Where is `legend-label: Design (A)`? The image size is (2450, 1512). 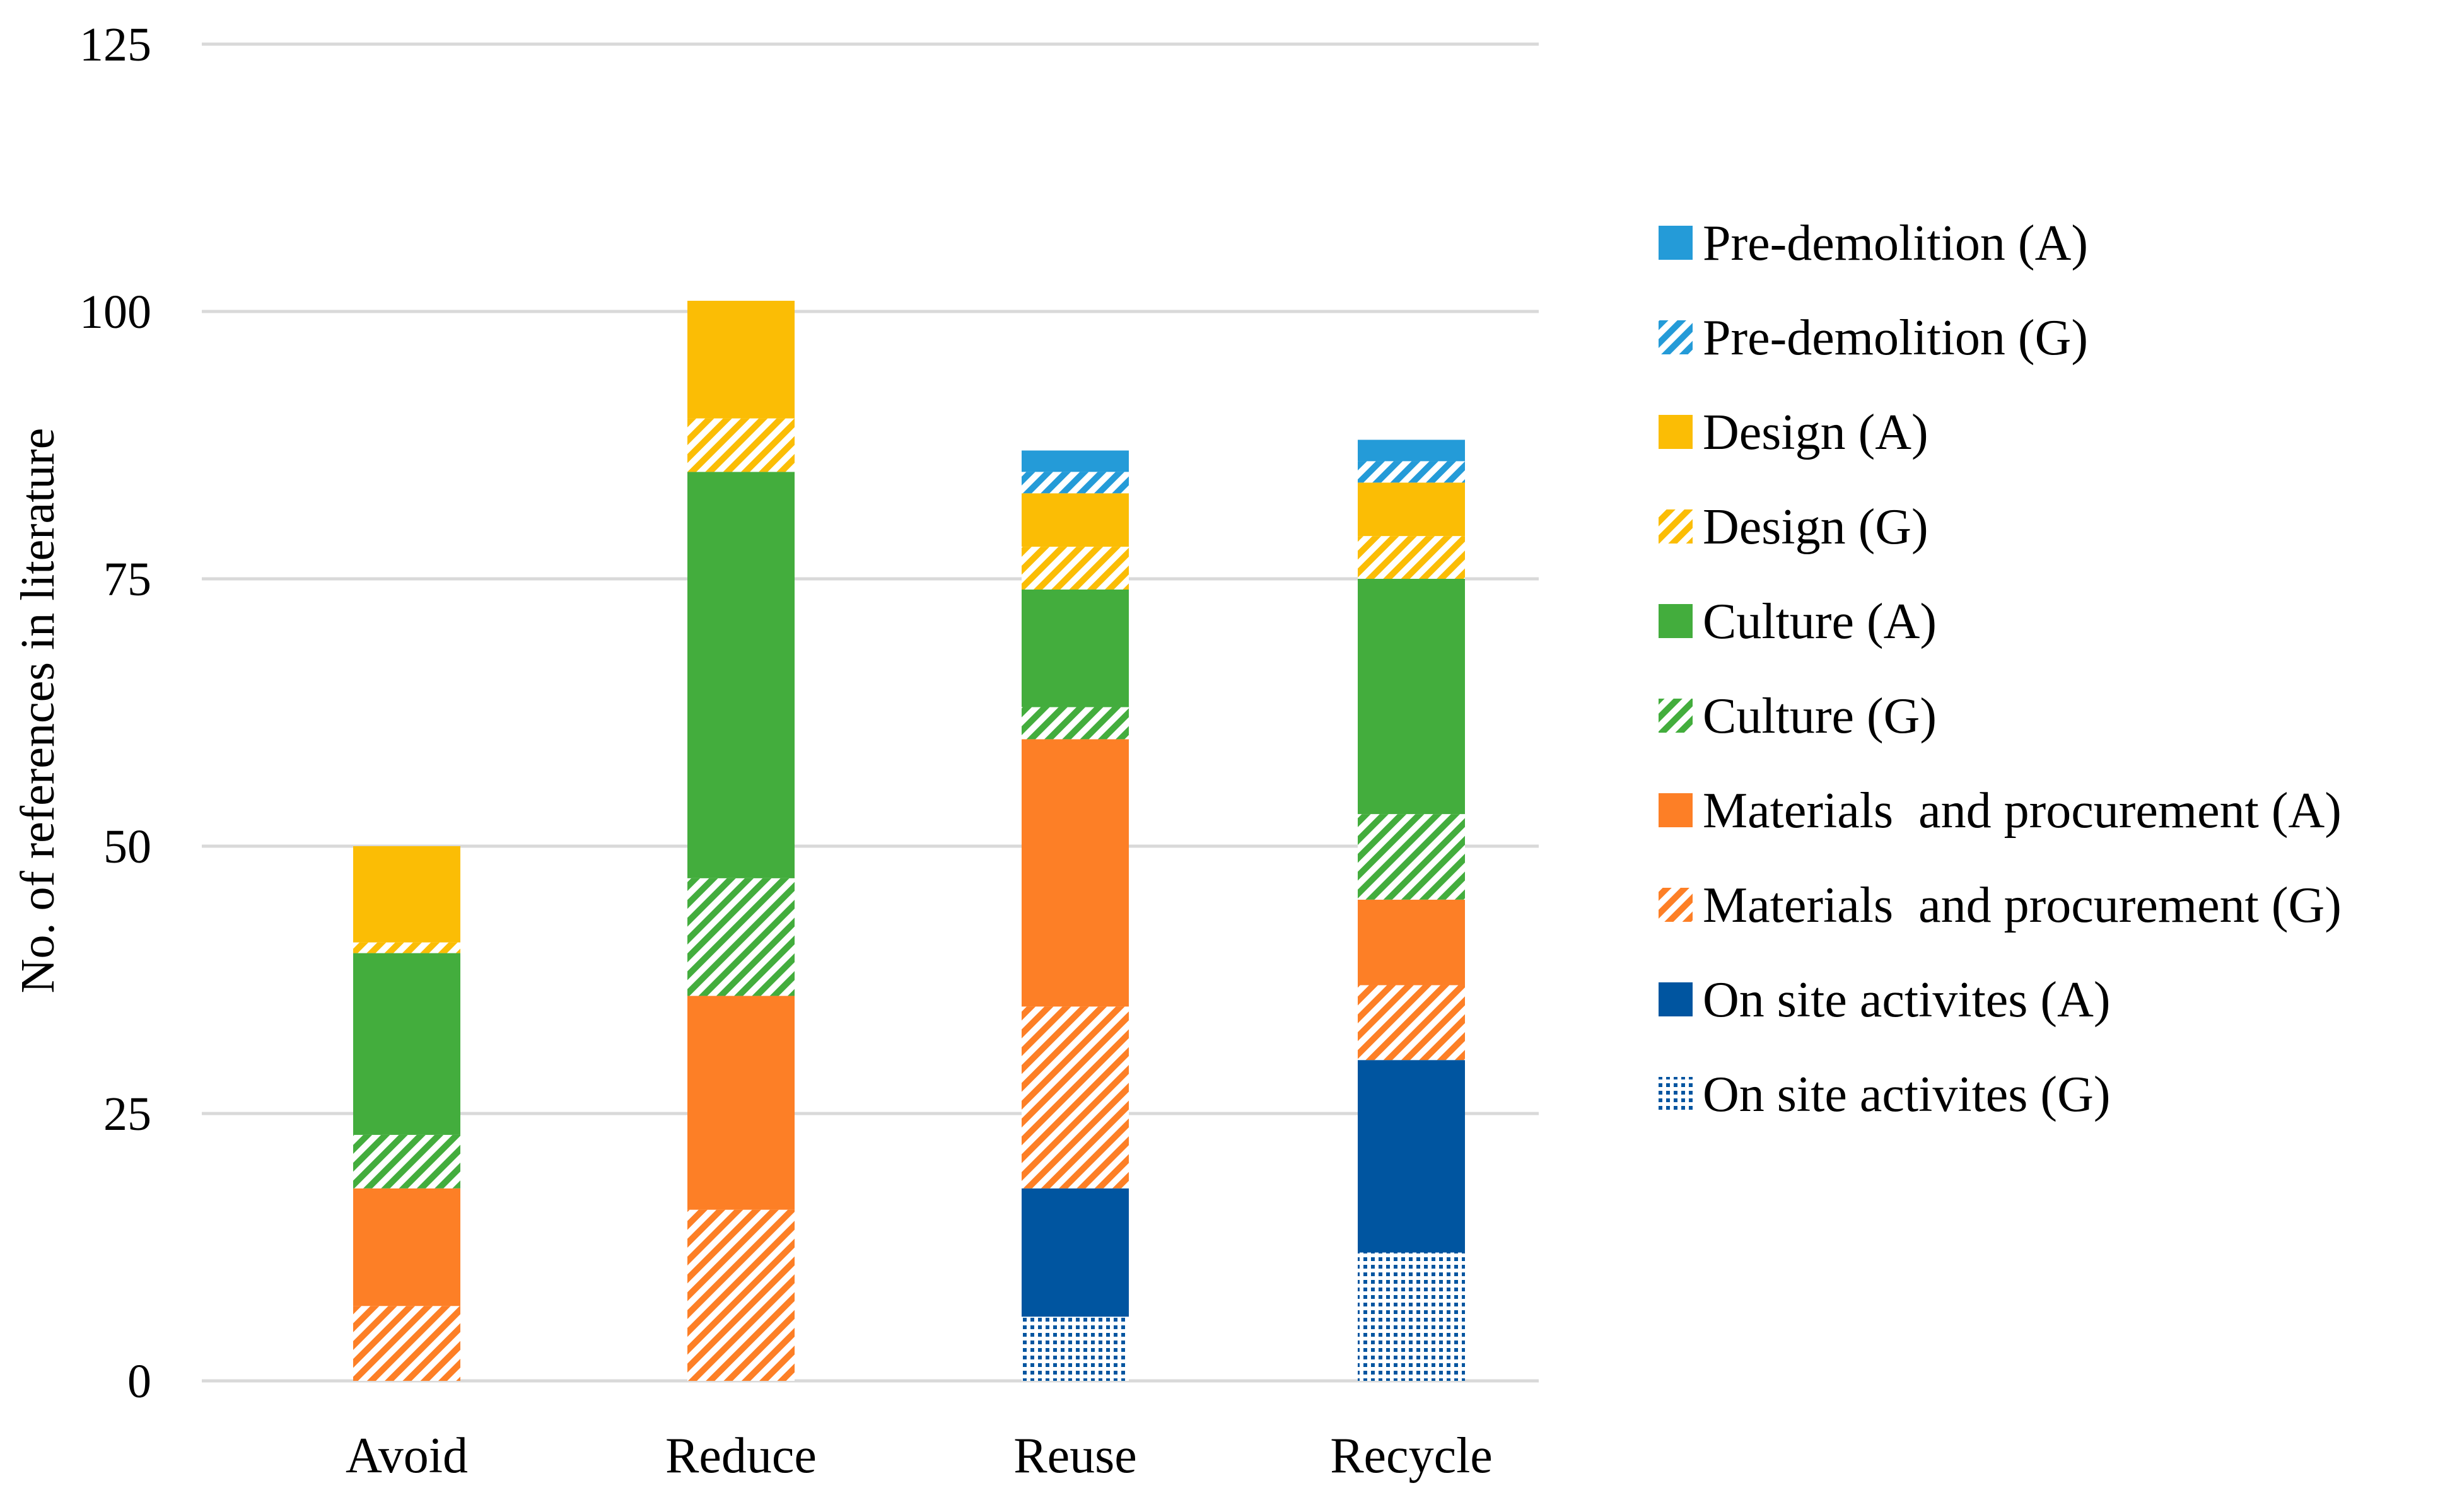 legend-label: Design (A) is located at coordinates (1815, 433).